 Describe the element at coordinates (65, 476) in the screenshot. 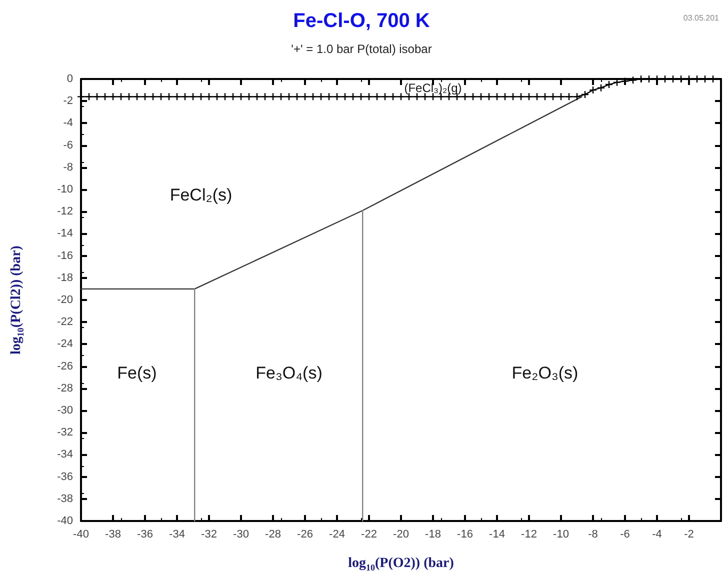

I see `y-tick-label: -36` at that location.